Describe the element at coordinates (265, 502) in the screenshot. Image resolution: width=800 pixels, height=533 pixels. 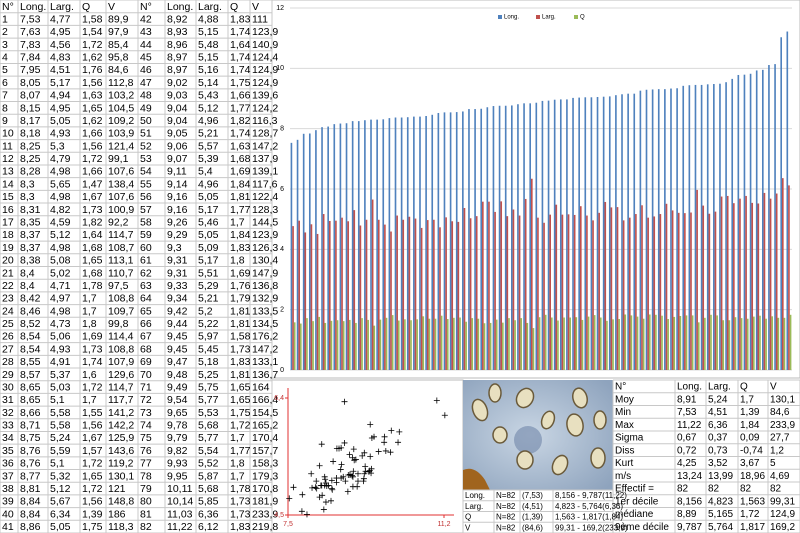
I see `table-cell: 181,9` at that location.